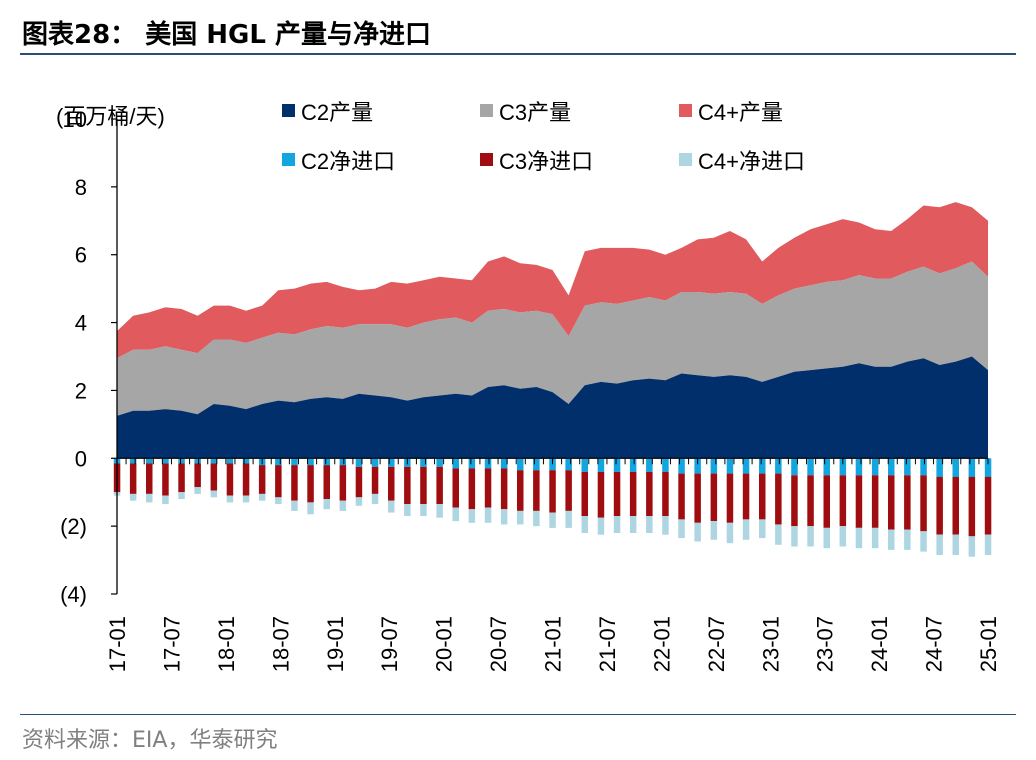  I want to click on x-tick-label: 24-01, so click(879, 644).